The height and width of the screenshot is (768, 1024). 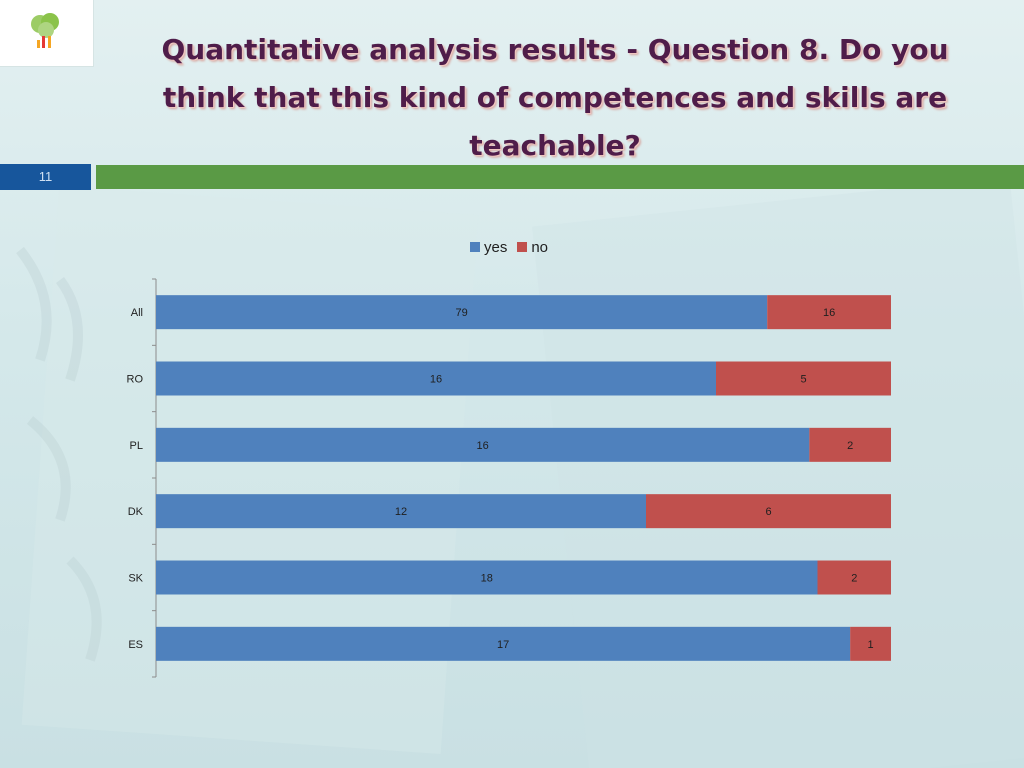 What do you see at coordinates (45, 30) in the screenshot?
I see `tree-logo-icon` at bounding box center [45, 30].